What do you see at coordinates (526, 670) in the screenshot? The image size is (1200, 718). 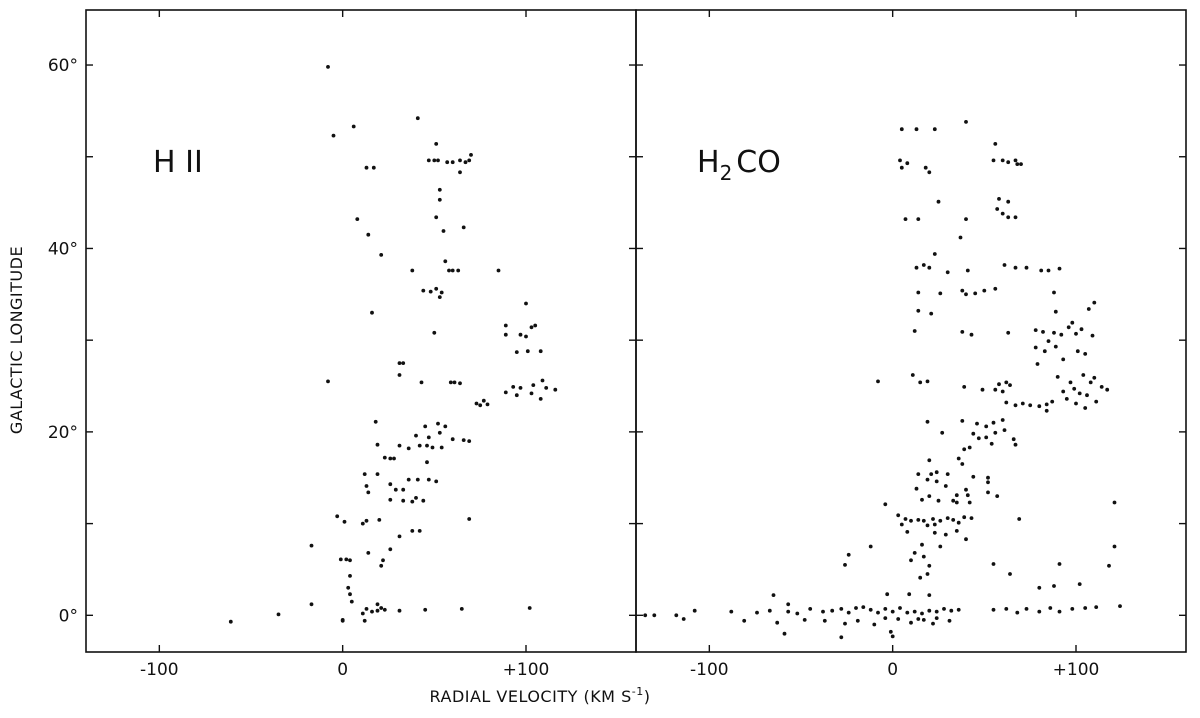 I see `x-tick-label: +100` at bounding box center [526, 670].